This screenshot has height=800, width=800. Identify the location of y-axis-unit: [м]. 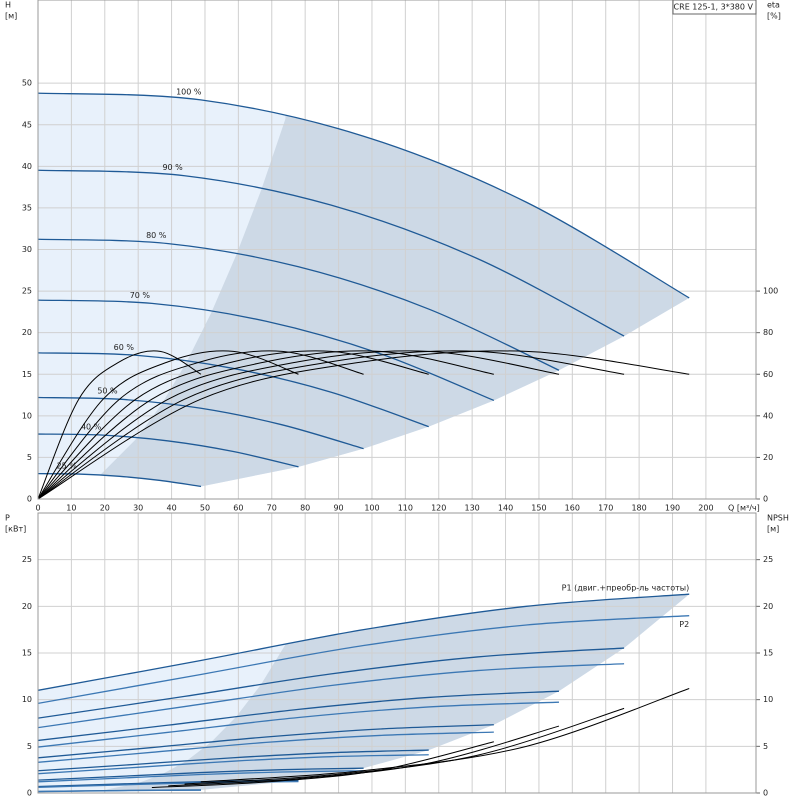
(11, 16).